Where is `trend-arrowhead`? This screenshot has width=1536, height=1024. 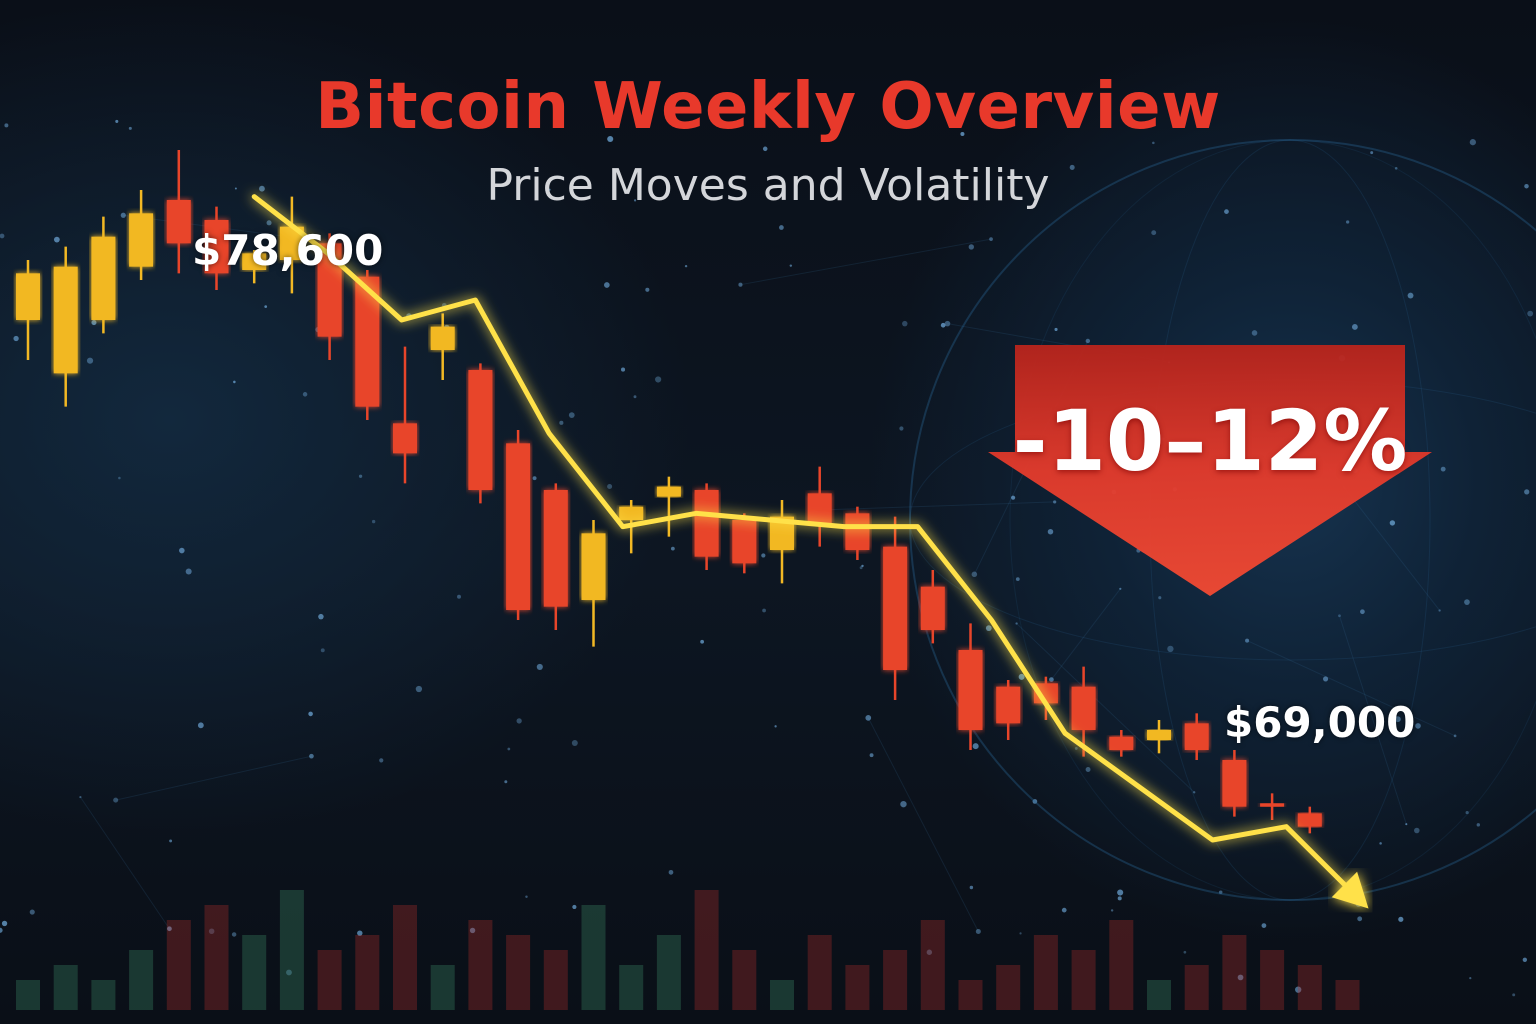 trend-arrowhead is located at coordinates (1350, 890).